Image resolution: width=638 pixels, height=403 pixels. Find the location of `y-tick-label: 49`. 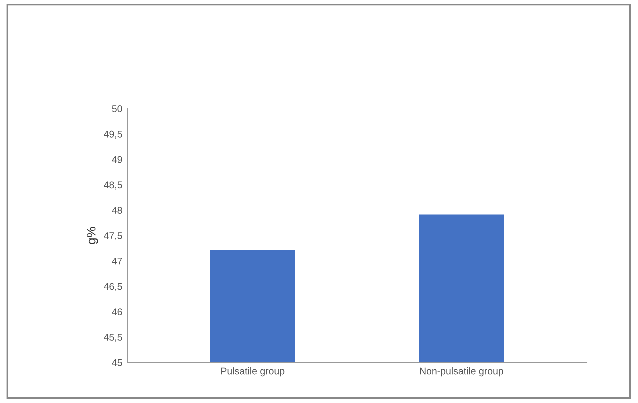

y-tick-label: 49 is located at coordinates (117, 160).